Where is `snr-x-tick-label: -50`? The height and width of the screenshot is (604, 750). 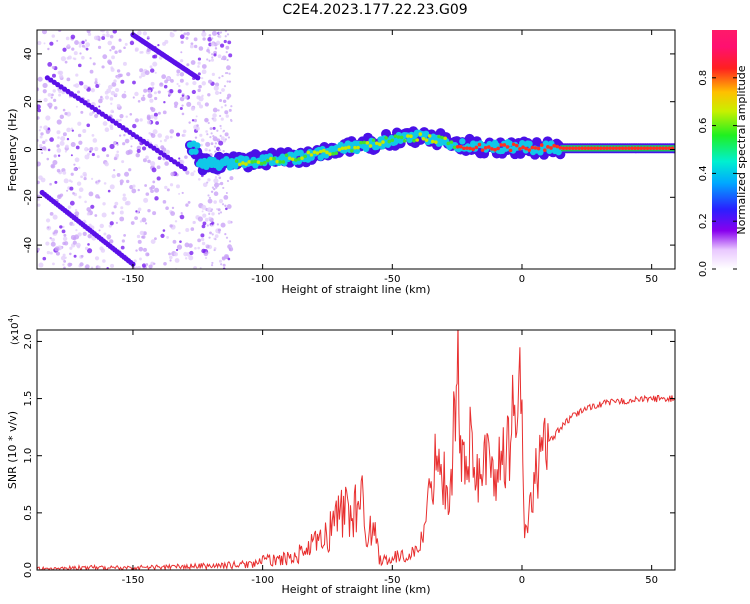 snr-x-tick-label: -50 is located at coordinates (392, 580).